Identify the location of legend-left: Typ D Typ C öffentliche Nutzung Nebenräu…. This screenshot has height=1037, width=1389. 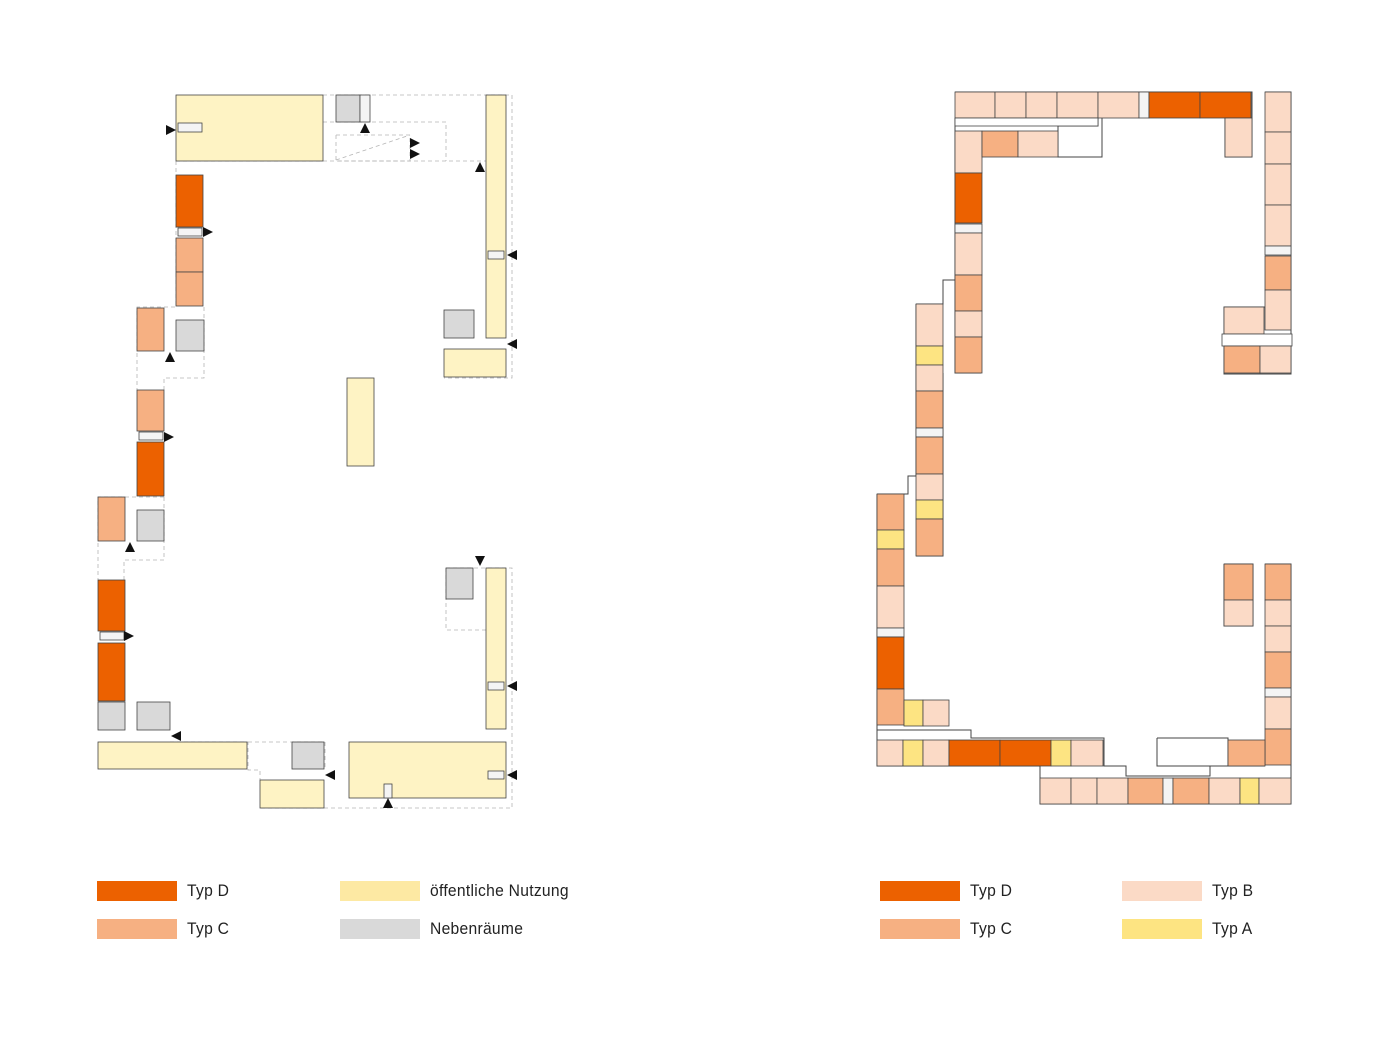
(357, 915).